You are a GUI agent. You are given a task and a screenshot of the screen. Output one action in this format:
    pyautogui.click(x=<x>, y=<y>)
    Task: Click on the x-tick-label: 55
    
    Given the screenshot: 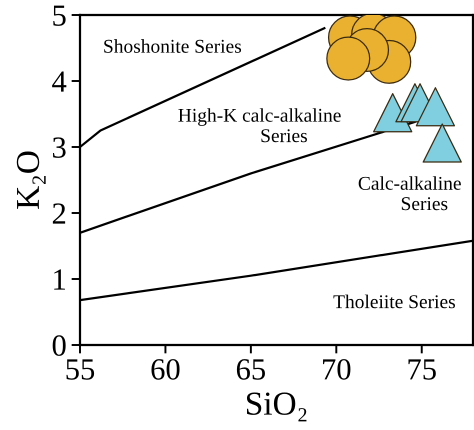 What is the action you would take?
    pyautogui.click(x=80, y=369)
    